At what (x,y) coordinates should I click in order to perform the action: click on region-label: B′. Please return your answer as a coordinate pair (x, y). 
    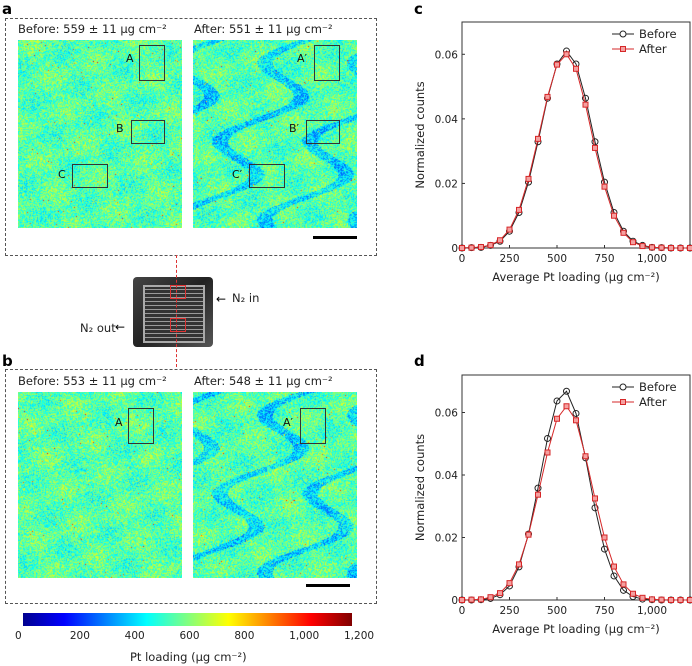
    Looking at the image, I should click on (294, 128).